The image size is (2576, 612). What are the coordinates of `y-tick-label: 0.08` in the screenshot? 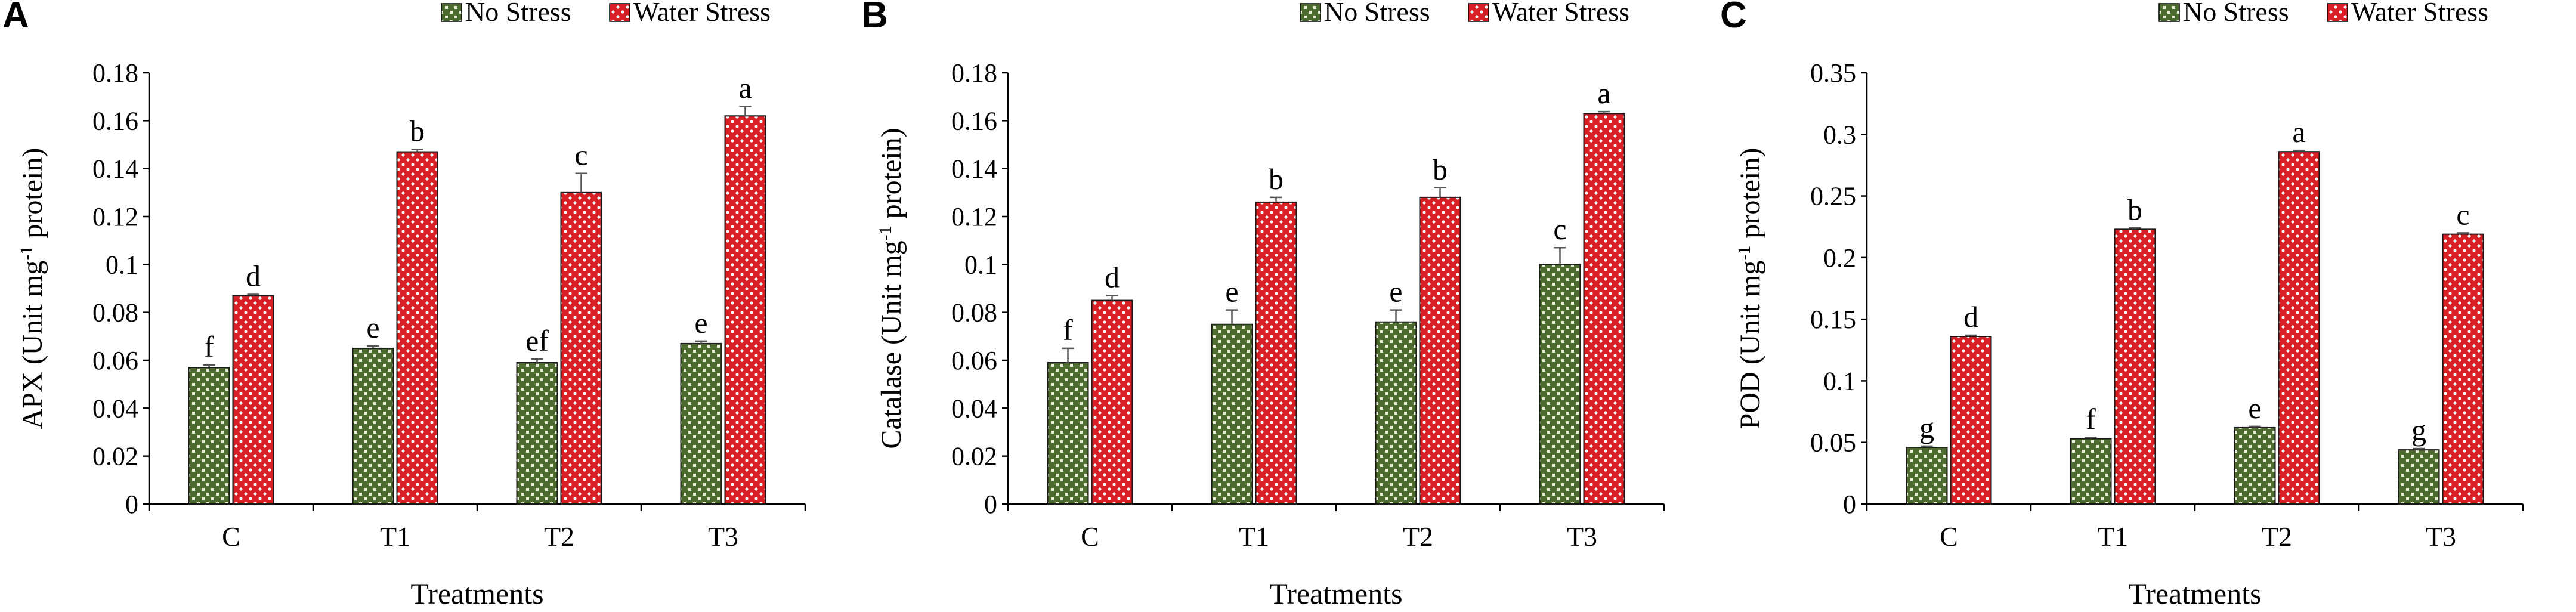 It's located at (974, 312).